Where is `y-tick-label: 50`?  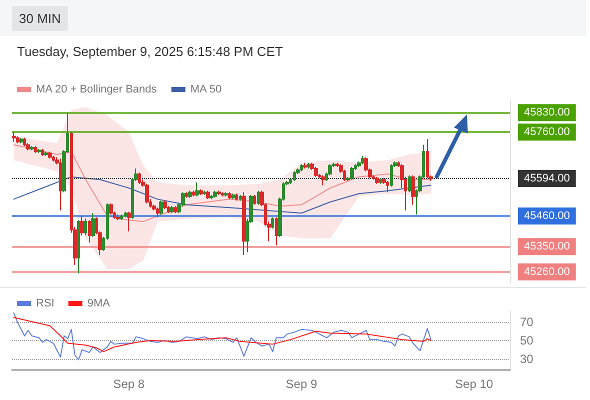
y-tick-label: 50 is located at coordinates (527, 341).